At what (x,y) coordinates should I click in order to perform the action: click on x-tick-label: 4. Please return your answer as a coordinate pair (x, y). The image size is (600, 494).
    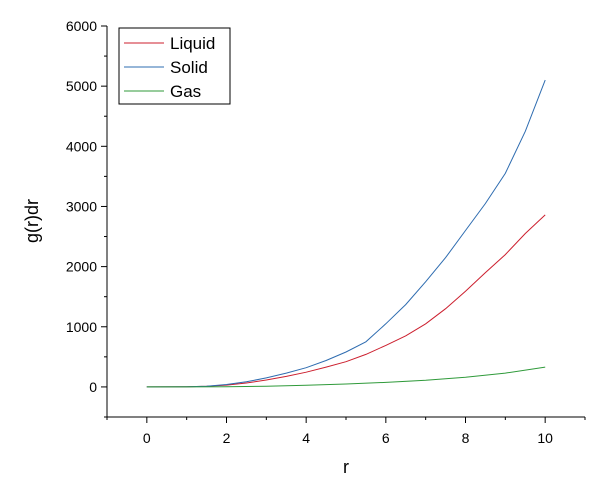
    Looking at the image, I should click on (306, 438).